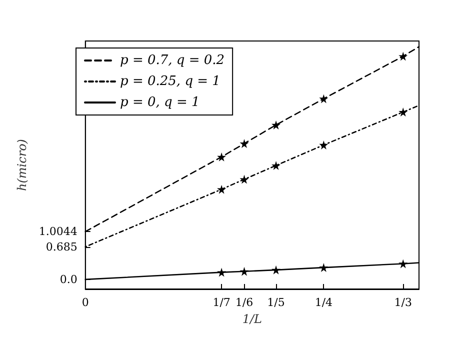 Image resolution: width=474 pixels, height=338 pixels. What do you see at coordinates (170, 81) in the screenshot?
I see `legend-label: p = 0.25, q = 1` at bounding box center [170, 81].